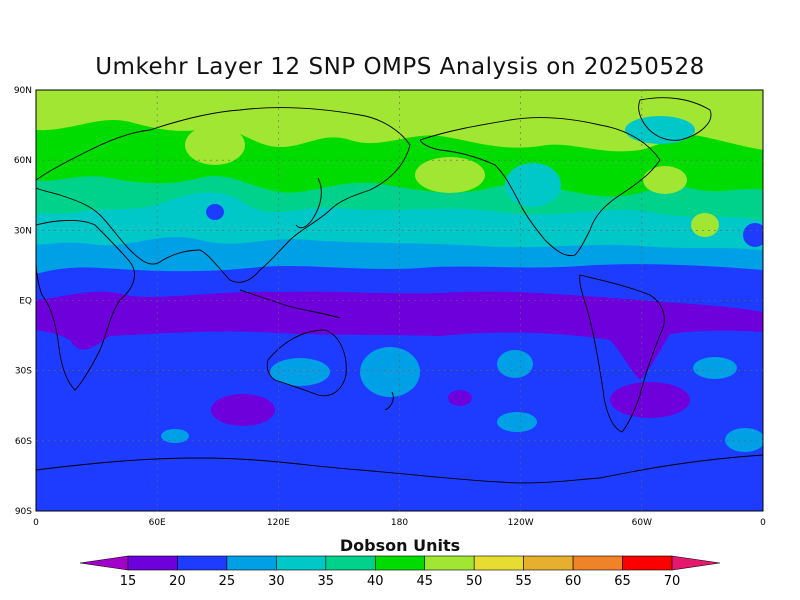 Image resolution: width=800 pixels, height=600 pixels. Describe the element at coordinates (223, 195) in the screenshot. I see `coast-eurasia` at that location.